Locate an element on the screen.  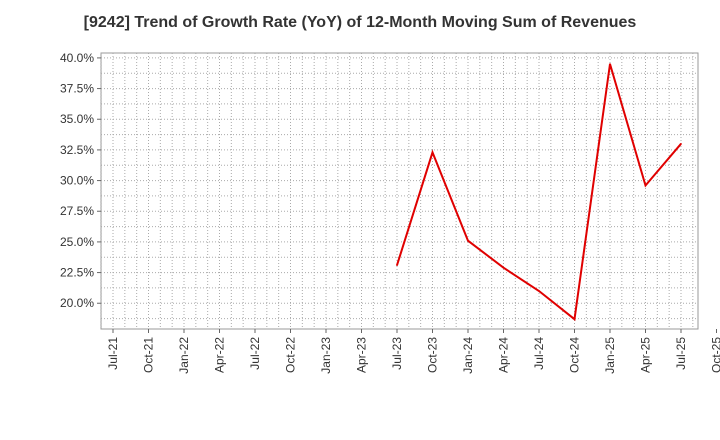
y-tick-label: 30.0% is located at coordinates (77, 181).